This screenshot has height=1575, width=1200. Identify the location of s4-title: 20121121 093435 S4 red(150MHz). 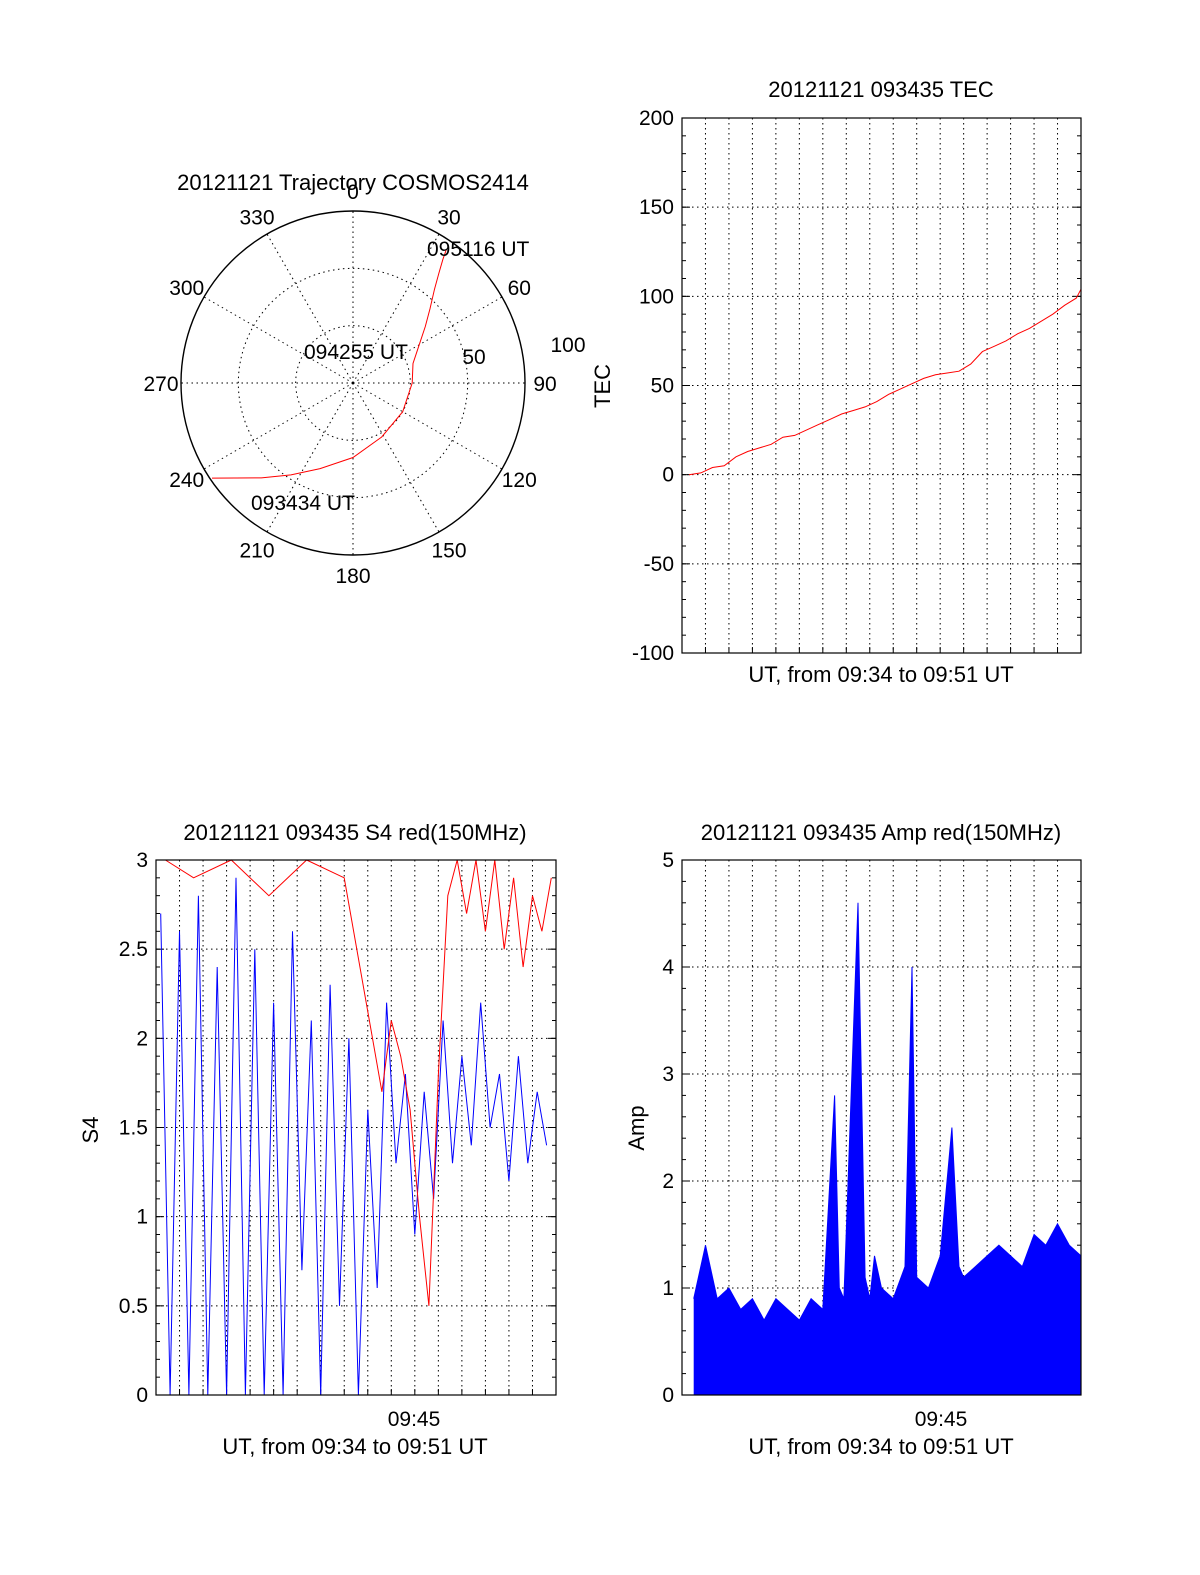
(354, 832).